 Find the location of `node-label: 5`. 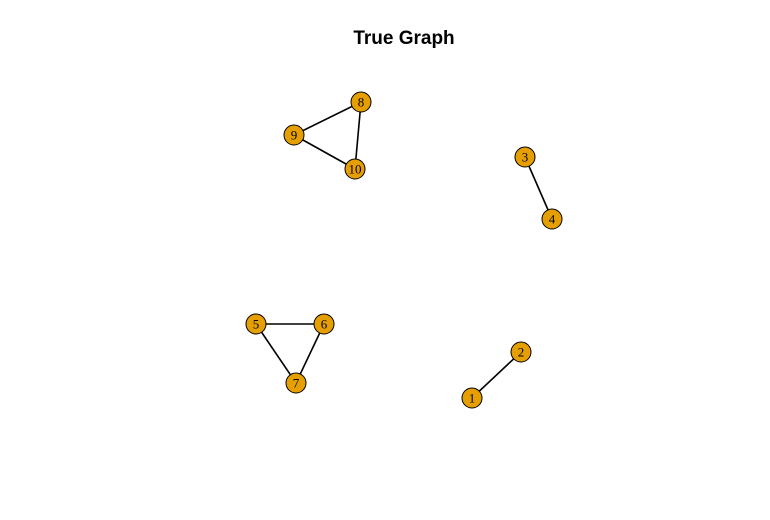

node-label: 5 is located at coordinates (256, 324).